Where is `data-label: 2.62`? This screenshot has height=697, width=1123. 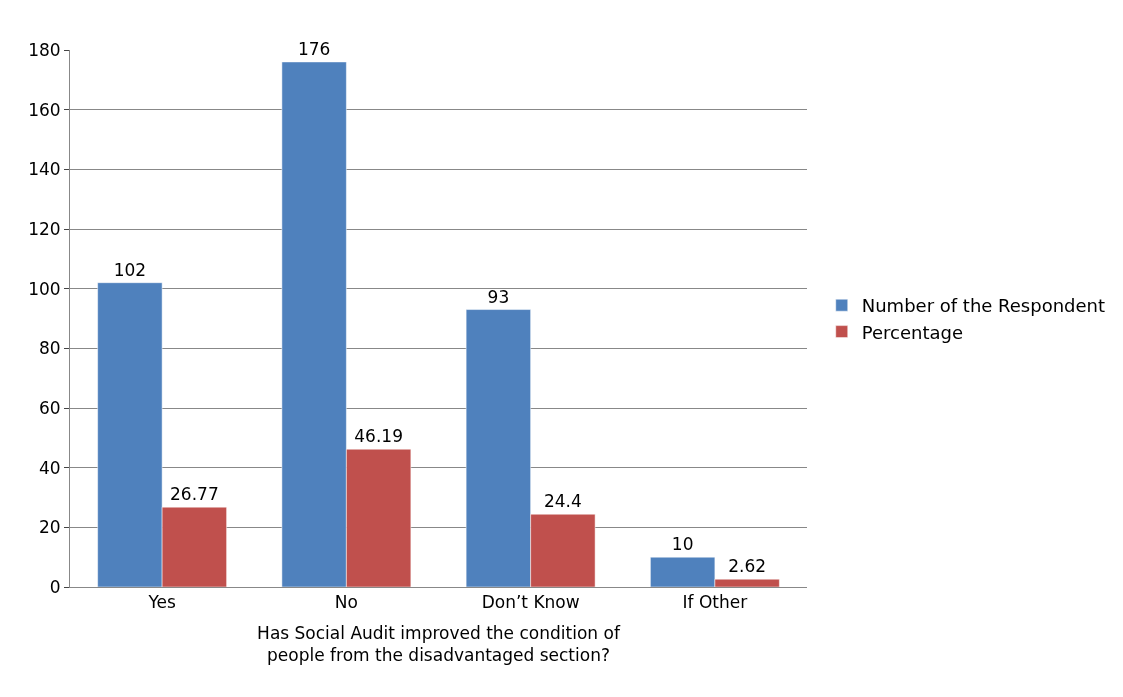
data-label: 2.62 is located at coordinates (747, 566).